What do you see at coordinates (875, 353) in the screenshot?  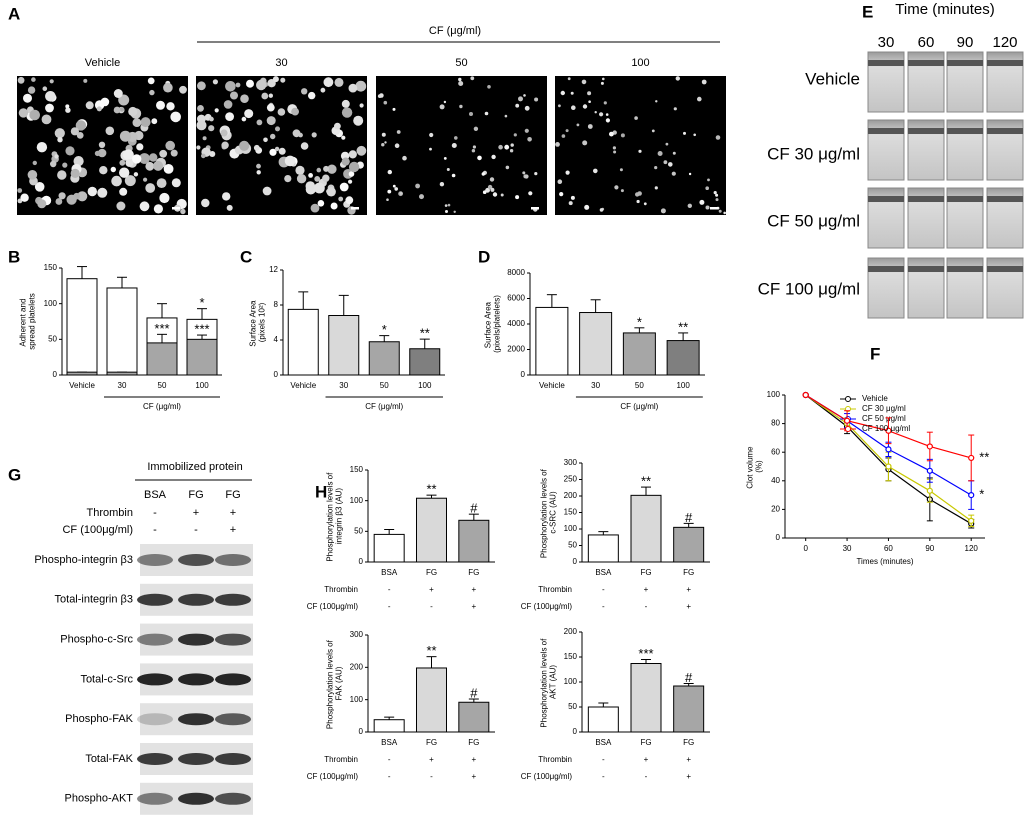 I see `panel-label: F` at bounding box center [875, 353].